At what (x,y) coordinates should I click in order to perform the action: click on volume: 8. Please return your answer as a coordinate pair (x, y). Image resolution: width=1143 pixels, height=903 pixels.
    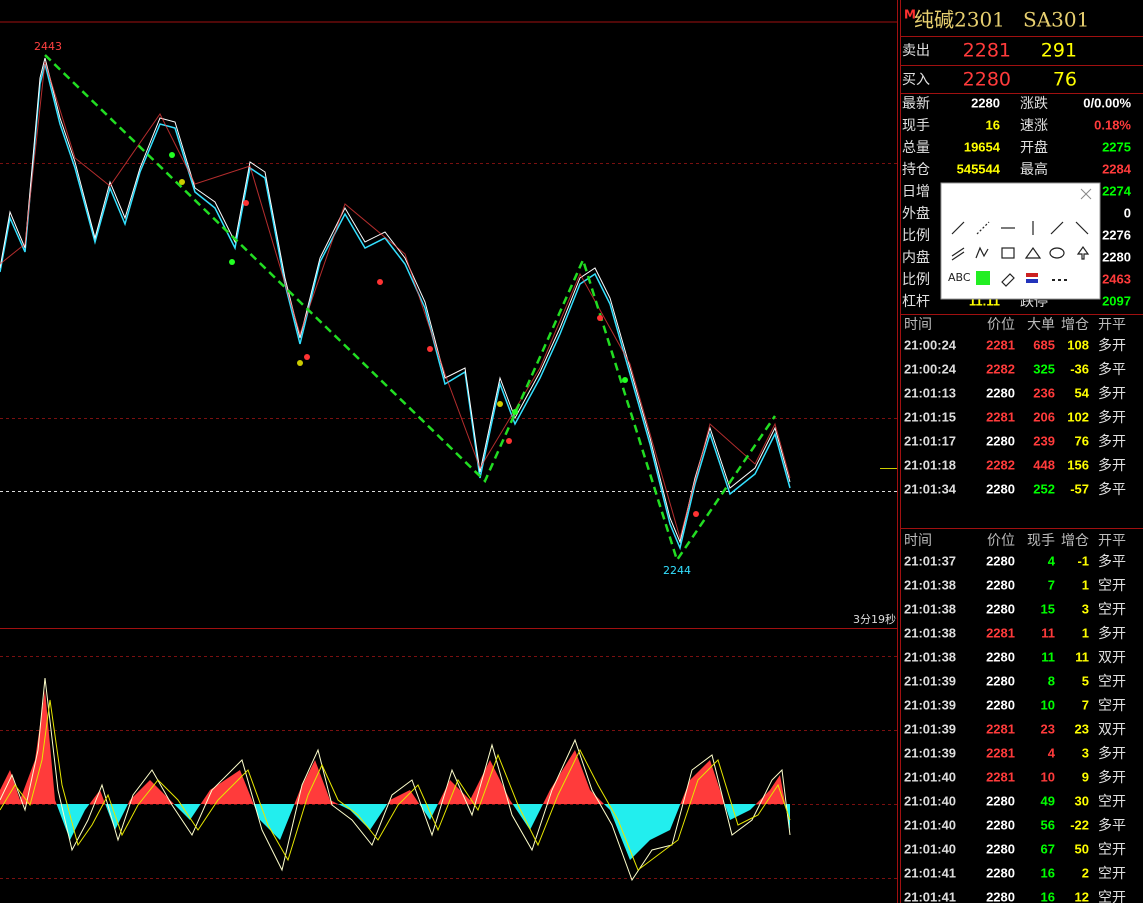
    Looking at the image, I should click on (1051, 680).